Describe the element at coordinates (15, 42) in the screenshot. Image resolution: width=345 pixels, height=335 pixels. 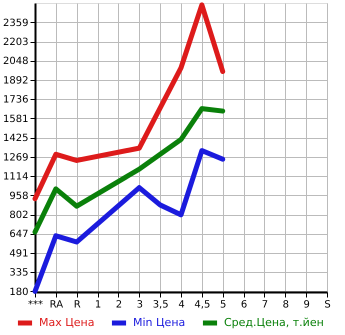
I see `y-tick-label: 2203` at that location.